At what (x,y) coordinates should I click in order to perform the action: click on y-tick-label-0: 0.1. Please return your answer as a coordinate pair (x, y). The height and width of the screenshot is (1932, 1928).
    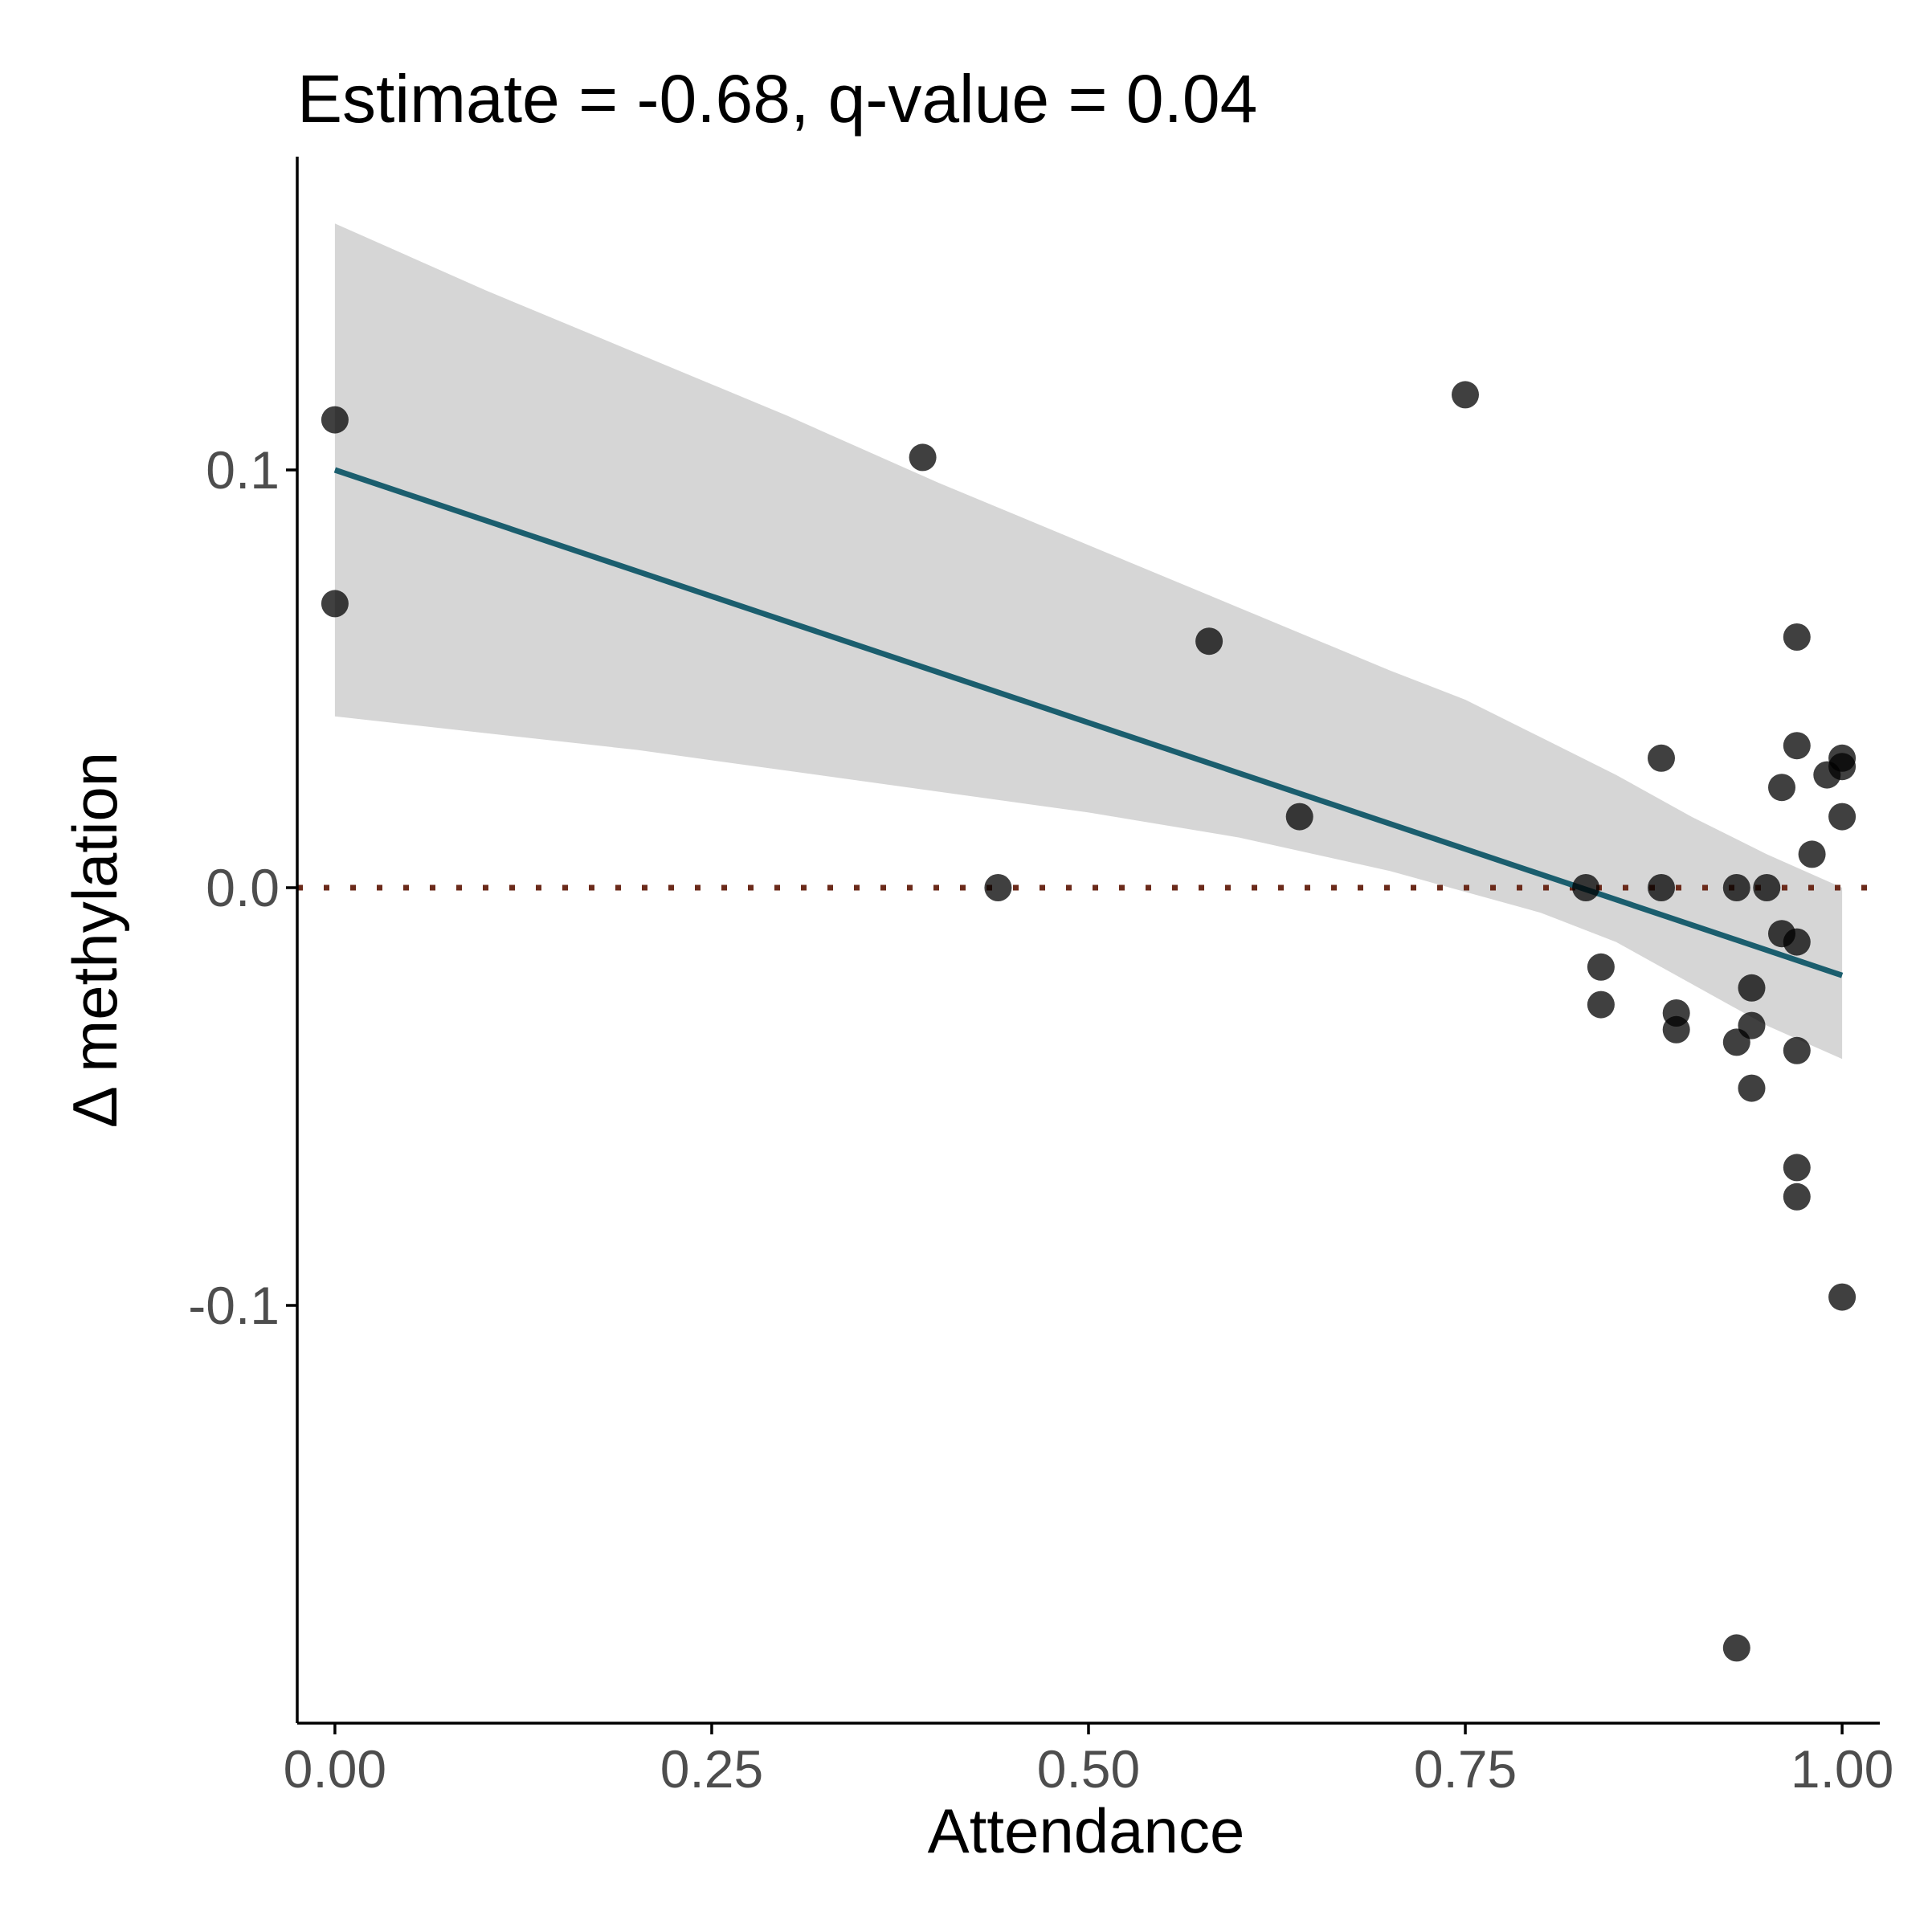
    Looking at the image, I should click on (243, 470).